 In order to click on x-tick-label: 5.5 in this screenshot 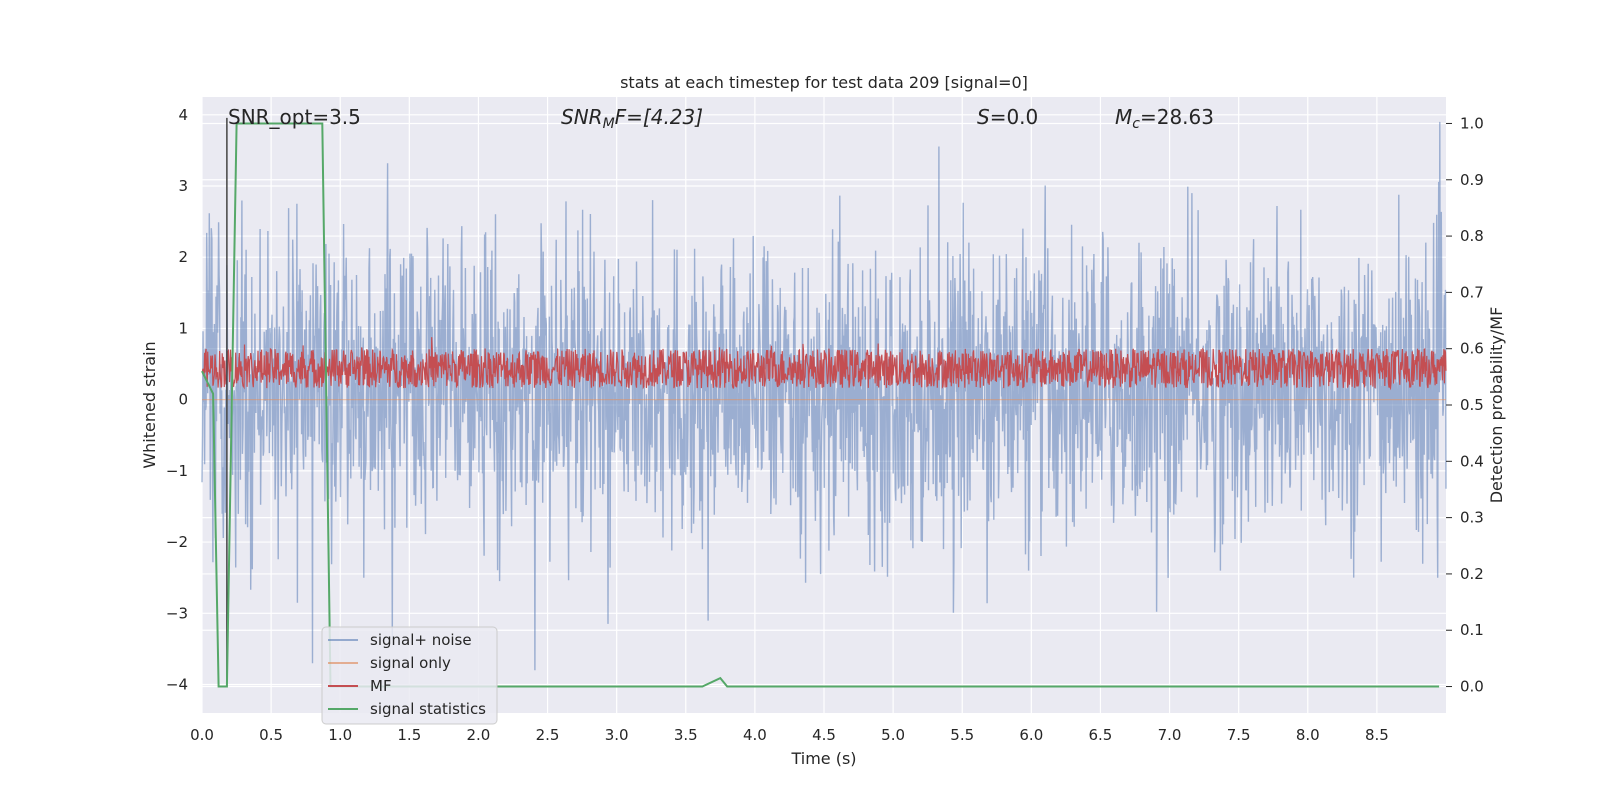, I will do `click(962, 735)`.